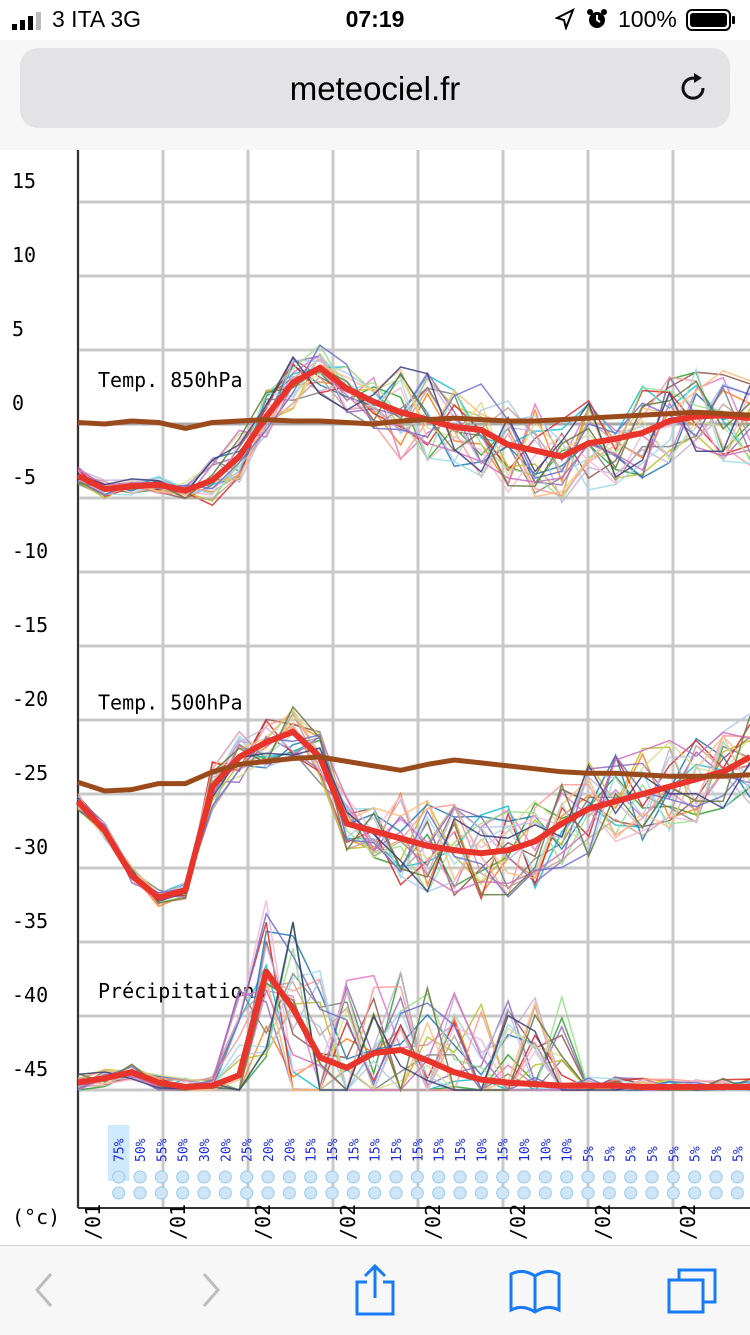  I want to click on panel-title: Temp. 500hPa, so click(170, 703).